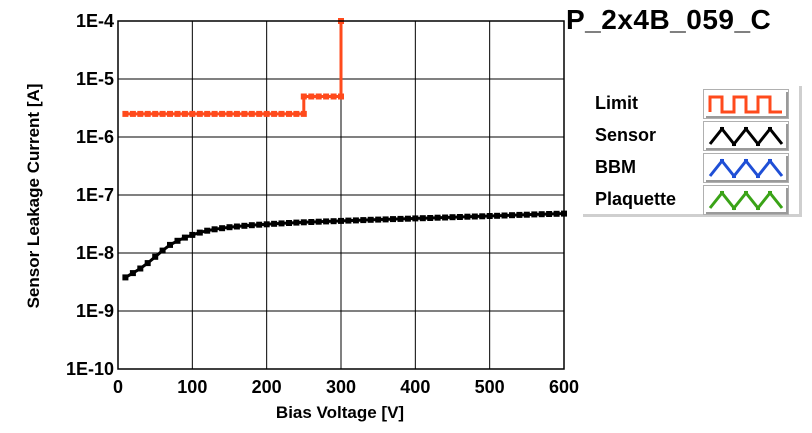 This screenshot has width=812, height=433. What do you see at coordinates (616, 103) in the screenshot?
I see `legend-label: Limit` at bounding box center [616, 103].